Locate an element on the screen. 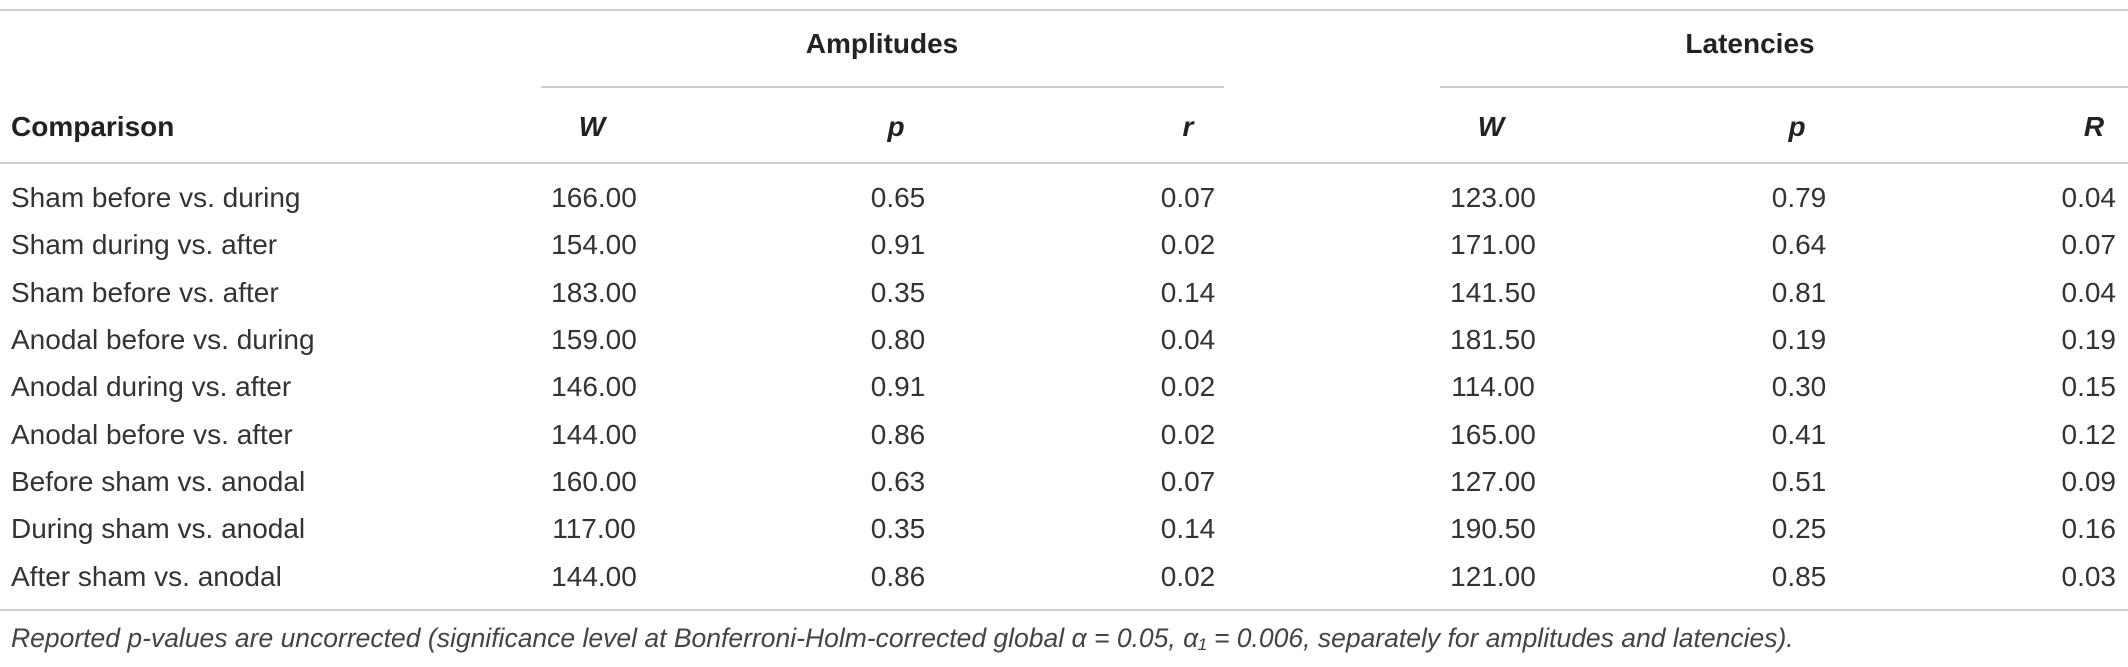 This screenshot has height=667, width=2128. row-amplitudes-w: 183.00 is located at coordinates (594, 292).